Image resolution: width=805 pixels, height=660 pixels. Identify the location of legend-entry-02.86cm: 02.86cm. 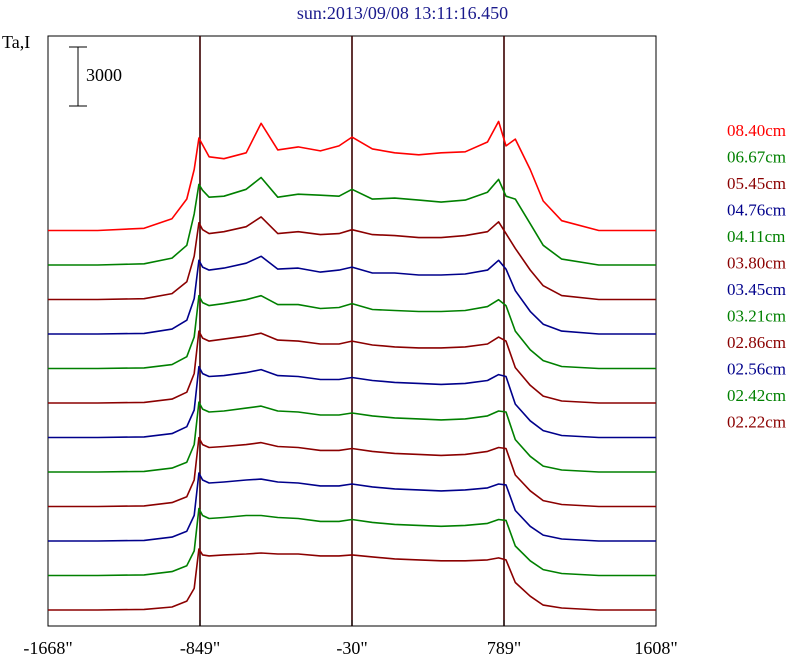
(756, 342).